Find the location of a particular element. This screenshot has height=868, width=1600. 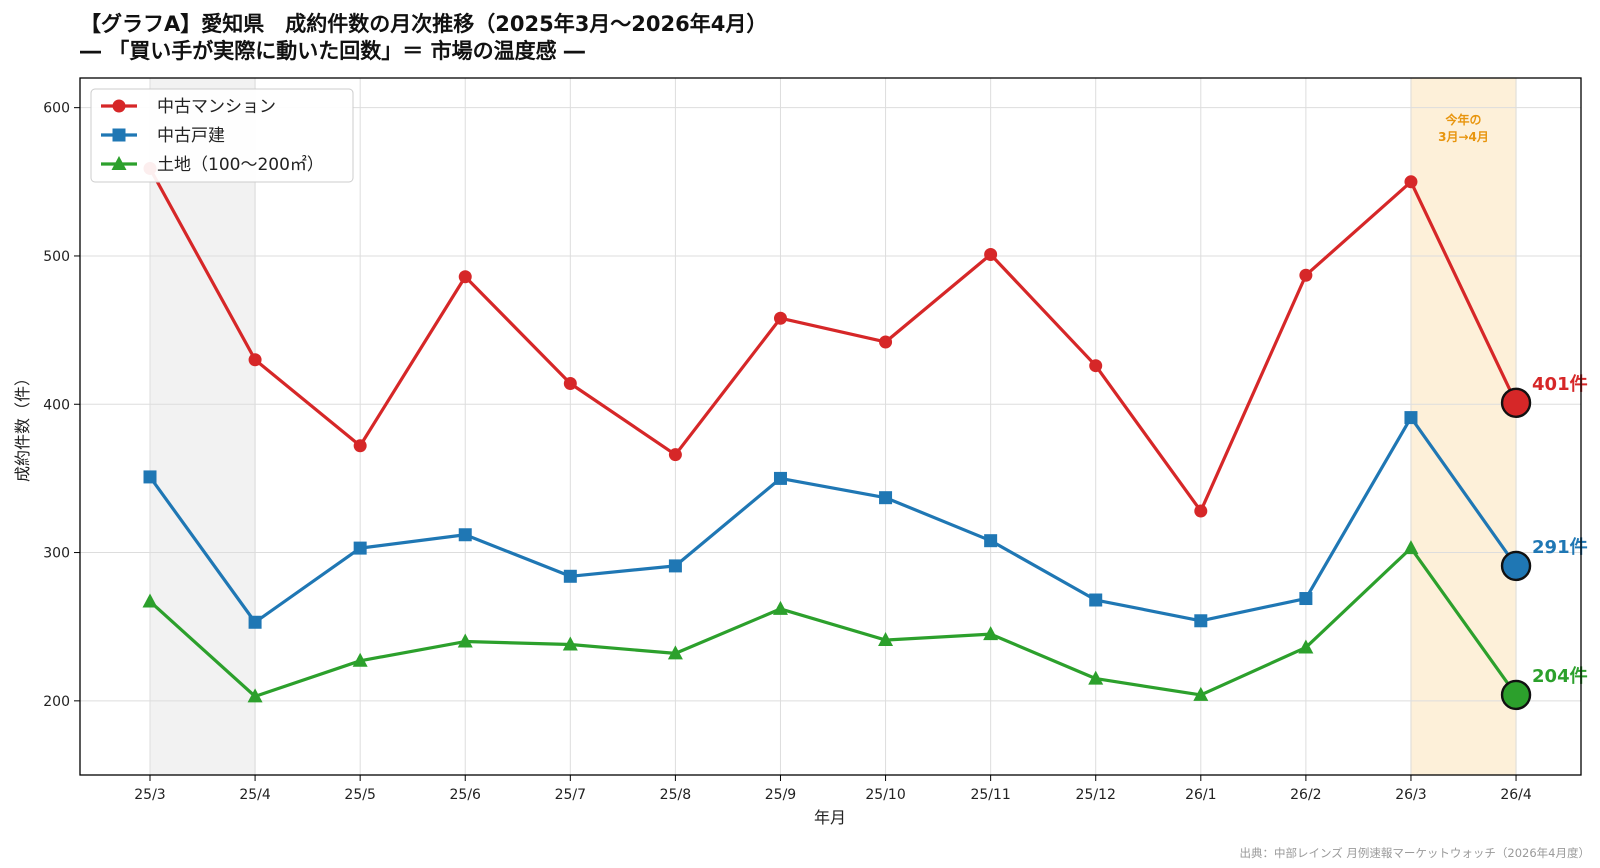

x-axis-label: 年月 is located at coordinates (830, 817).